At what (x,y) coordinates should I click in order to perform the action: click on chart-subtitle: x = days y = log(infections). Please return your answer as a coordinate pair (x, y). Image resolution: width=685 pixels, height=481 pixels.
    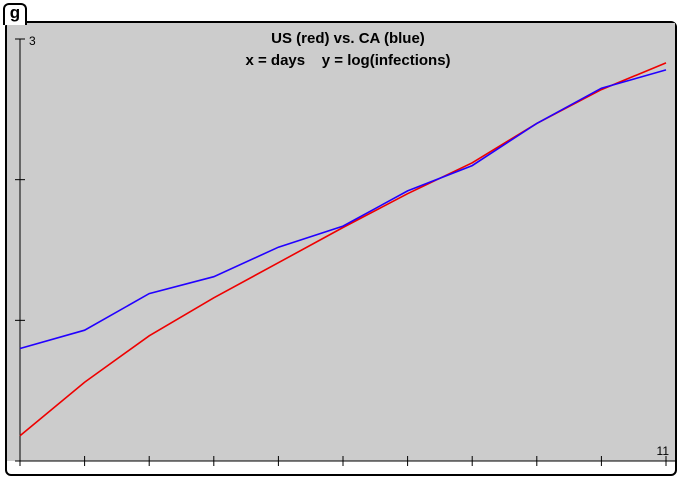
    Looking at the image, I should click on (347, 60).